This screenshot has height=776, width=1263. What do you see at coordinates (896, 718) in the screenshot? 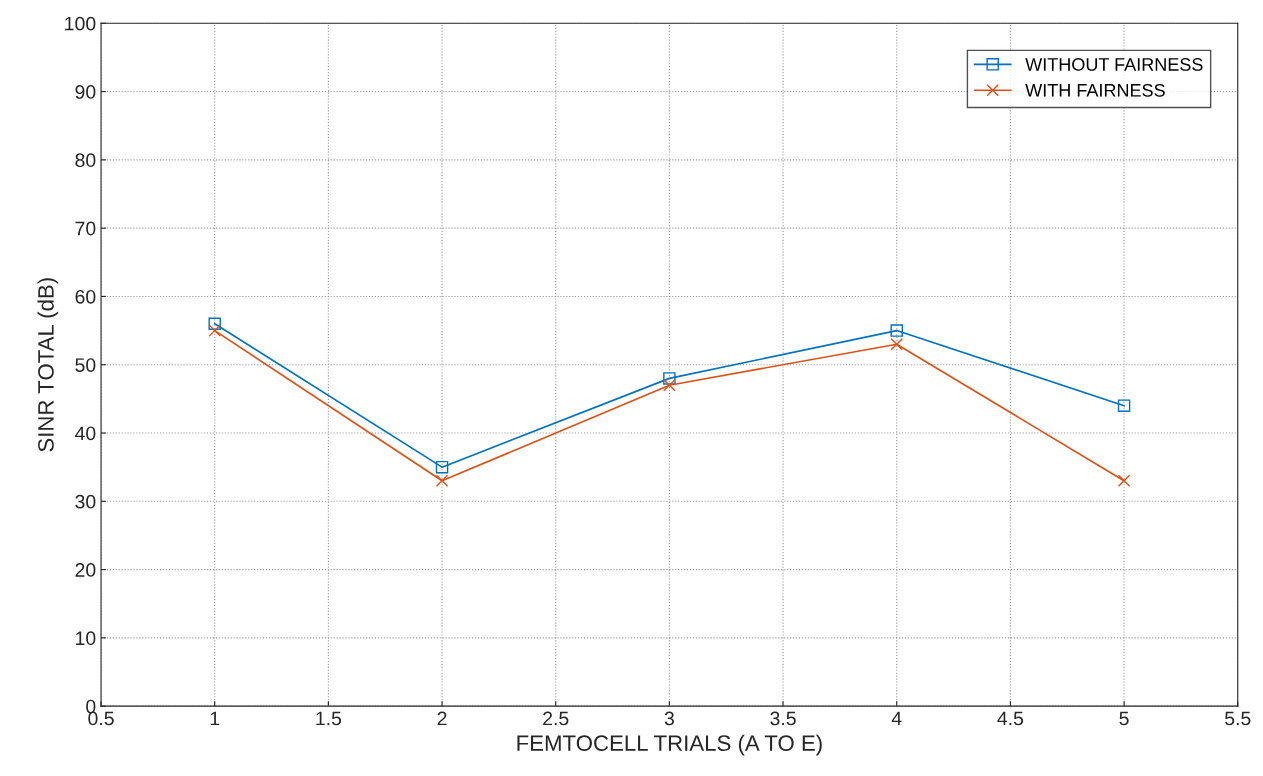
I see `x-tick-label: 4` at bounding box center [896, 718].